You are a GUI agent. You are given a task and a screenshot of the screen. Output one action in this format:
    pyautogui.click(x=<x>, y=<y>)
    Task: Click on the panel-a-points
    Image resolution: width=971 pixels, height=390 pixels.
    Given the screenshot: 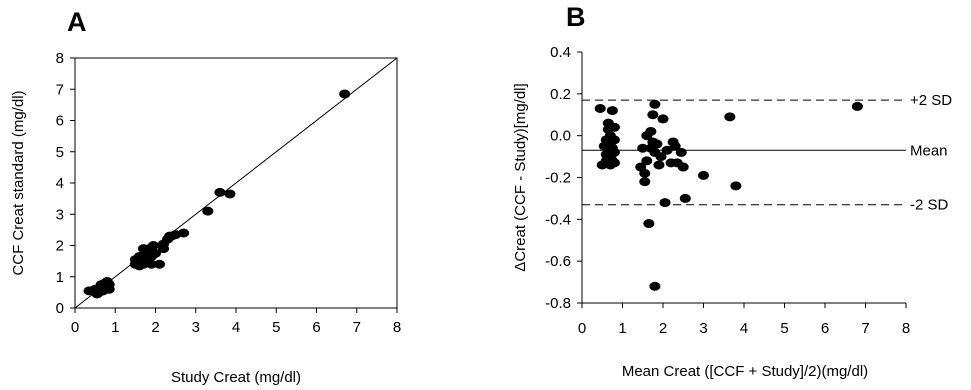 What is the action you would take?
    pyautogui.click(x=217, y=194)
    